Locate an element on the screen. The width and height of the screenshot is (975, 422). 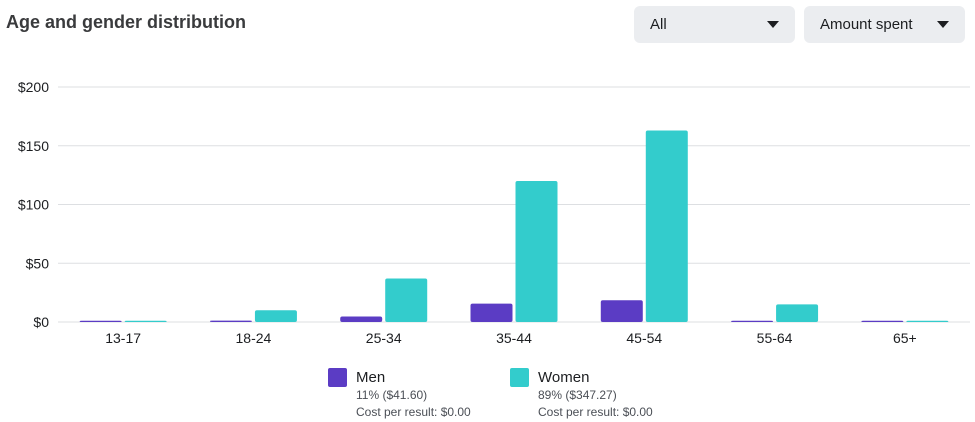
x-tick-label: 35-44 is located at coordinates (514, 338).